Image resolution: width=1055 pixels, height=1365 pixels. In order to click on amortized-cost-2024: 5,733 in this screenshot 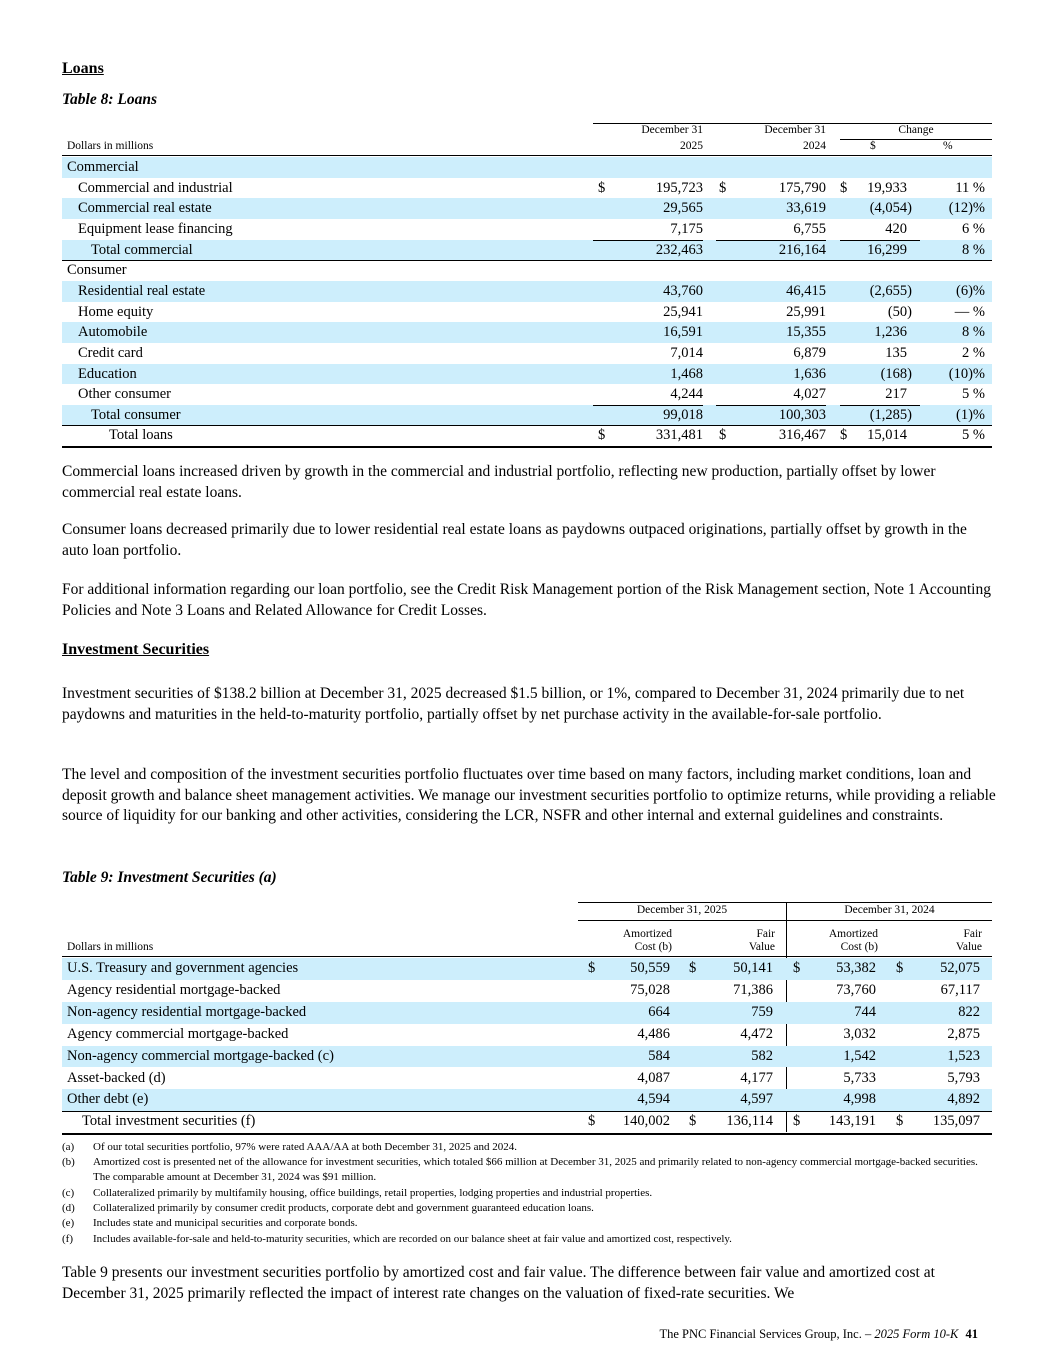, I will do `click(859, 1077)`.